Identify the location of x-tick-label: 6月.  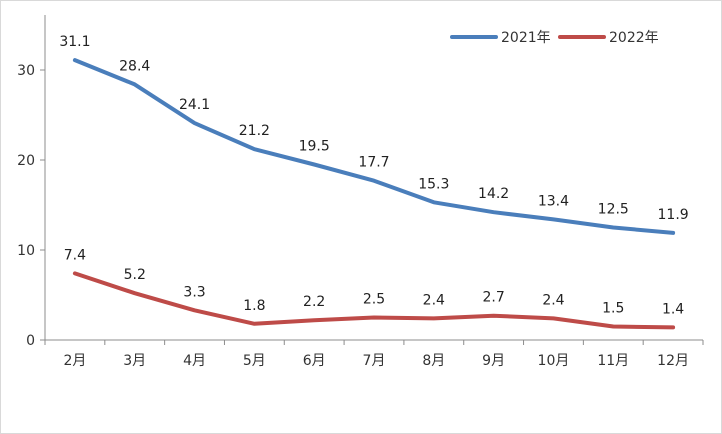
(314, 361).